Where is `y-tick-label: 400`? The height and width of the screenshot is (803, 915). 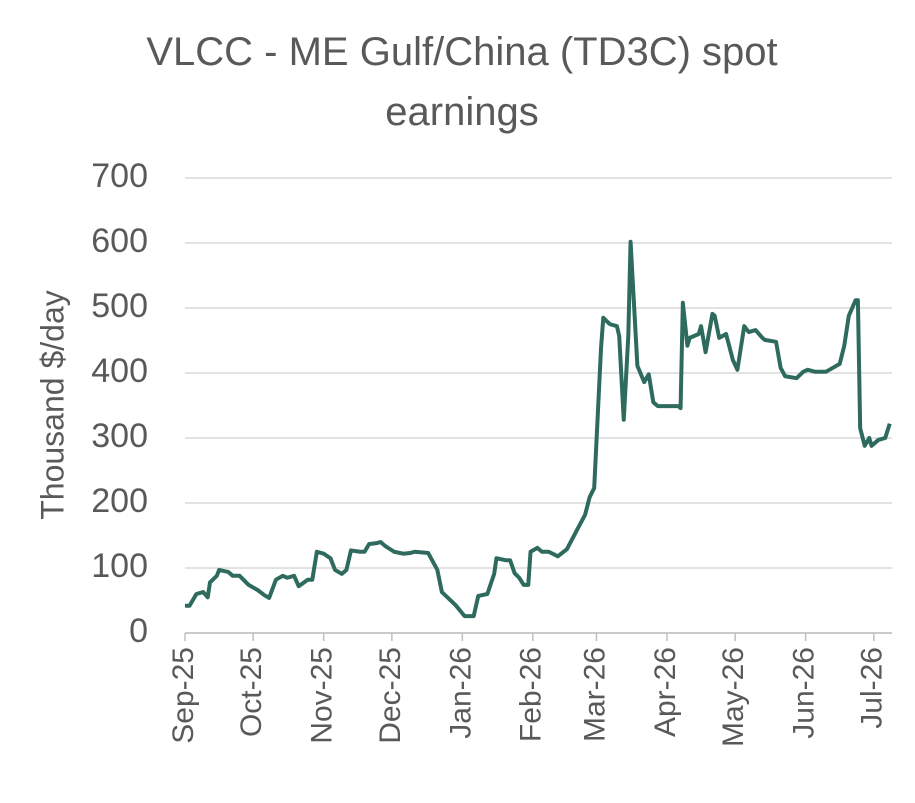
y-tick-label: 400 is located at coordinates (119, 371).